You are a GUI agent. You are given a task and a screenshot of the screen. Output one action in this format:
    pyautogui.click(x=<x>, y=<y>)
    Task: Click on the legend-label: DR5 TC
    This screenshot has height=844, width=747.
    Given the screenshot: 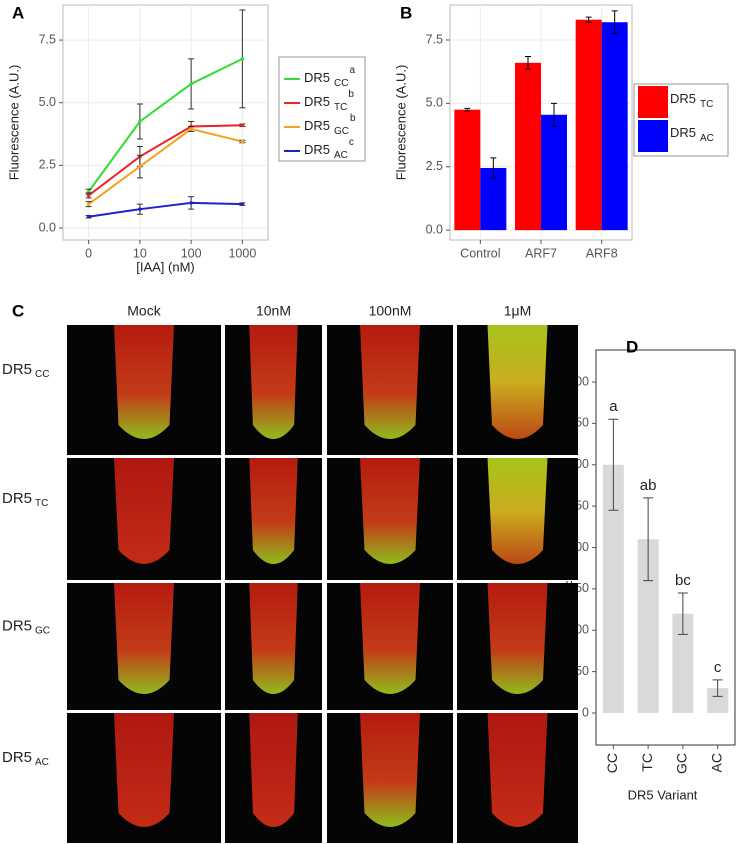 What is the action you would take?
    pyautogui.click(x=691, y=100)
    